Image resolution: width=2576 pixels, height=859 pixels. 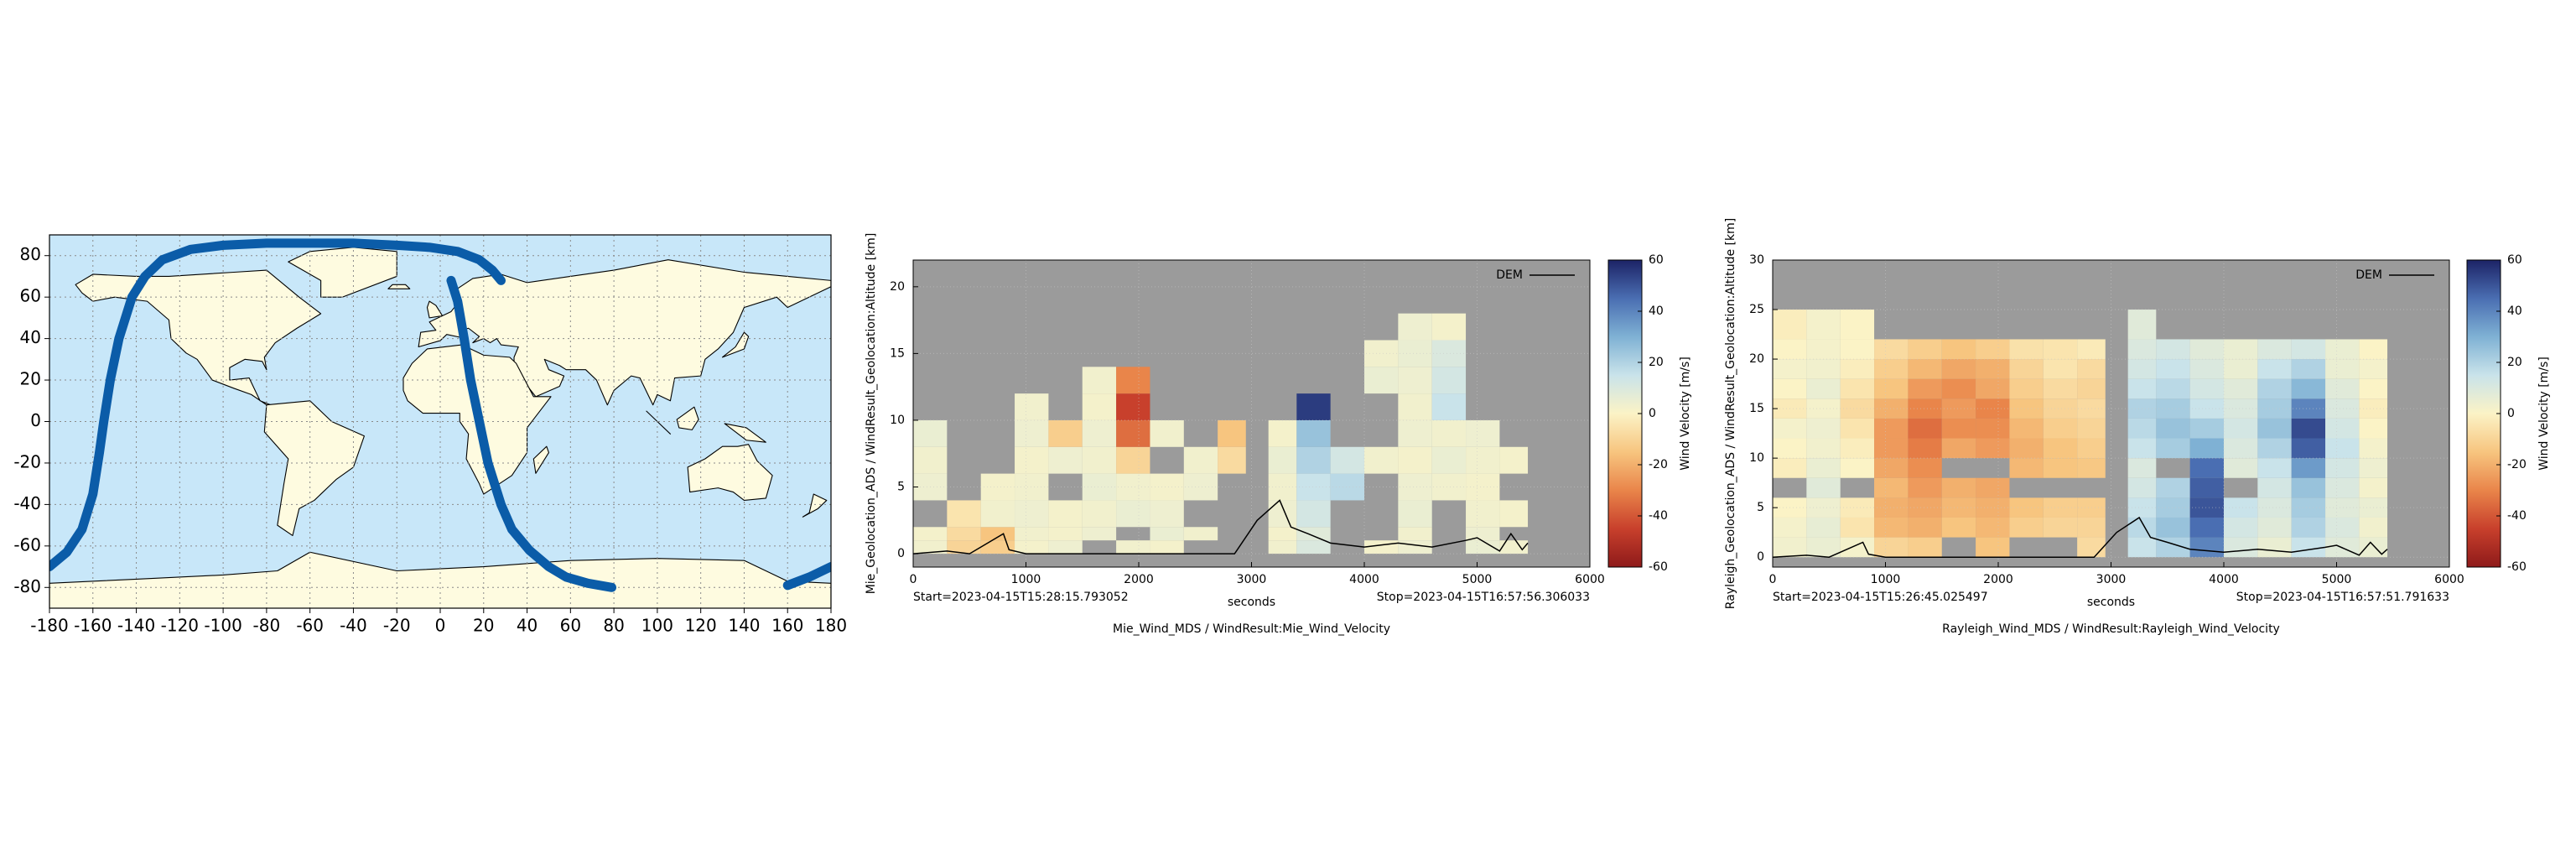 I want to click on legend-label: DEM, so click(x=2368, y=275).